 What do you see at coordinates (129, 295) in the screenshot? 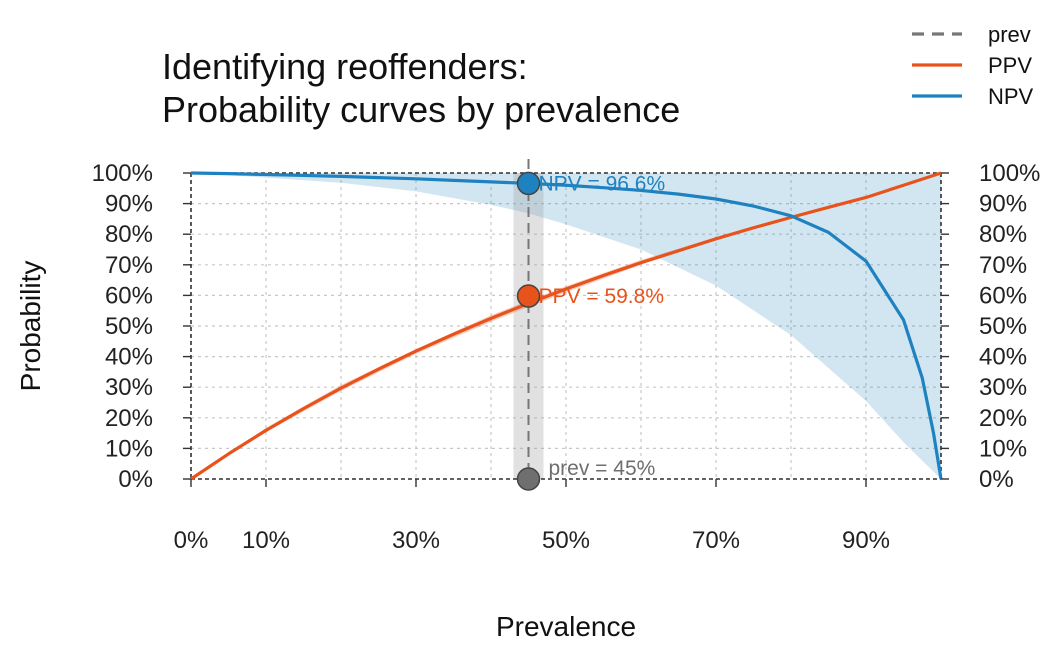
I see `y-tick-left-label-60: 60%` at bounding box center [129, 295].